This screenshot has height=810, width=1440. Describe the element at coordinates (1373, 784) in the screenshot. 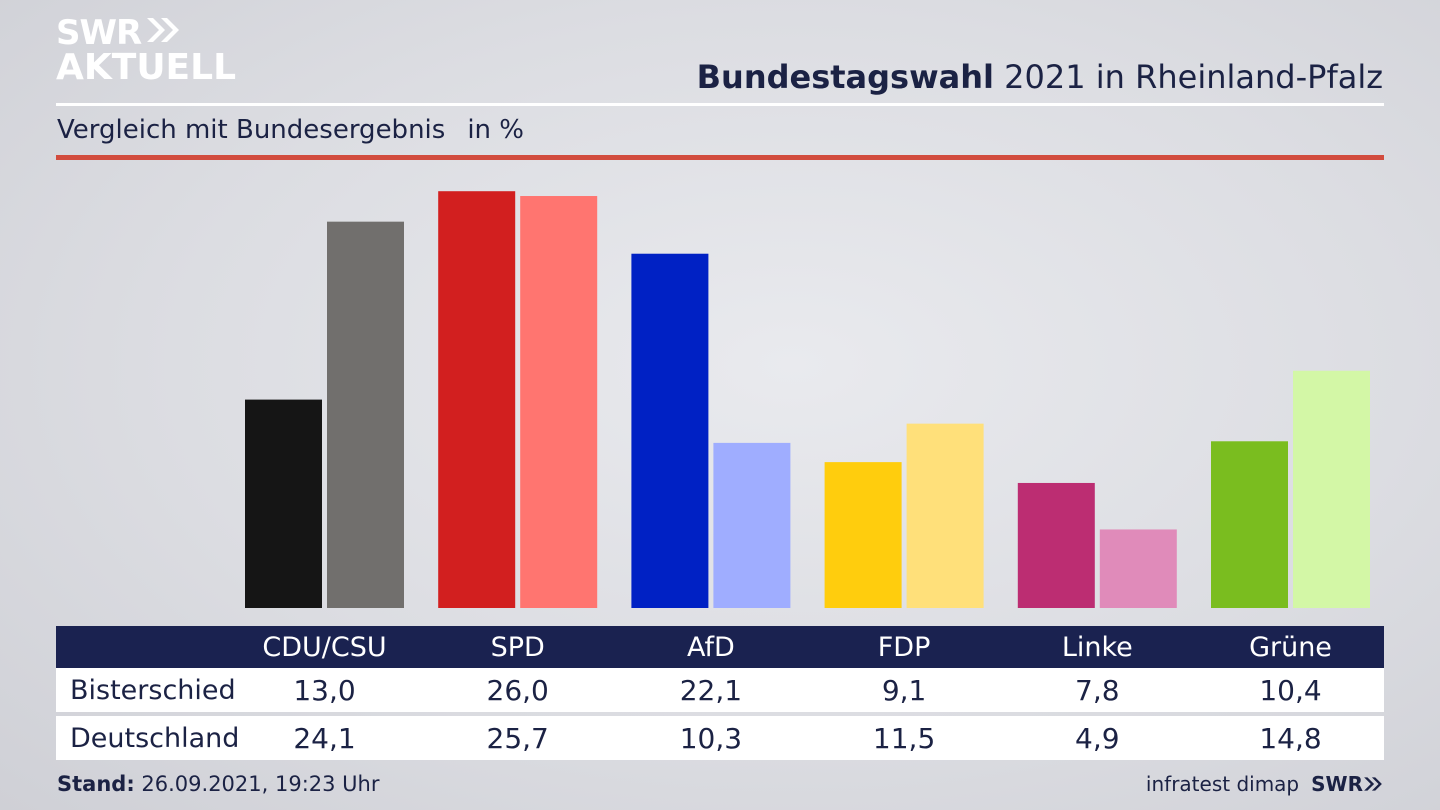

I see `footer-chevron-icon` at that location.